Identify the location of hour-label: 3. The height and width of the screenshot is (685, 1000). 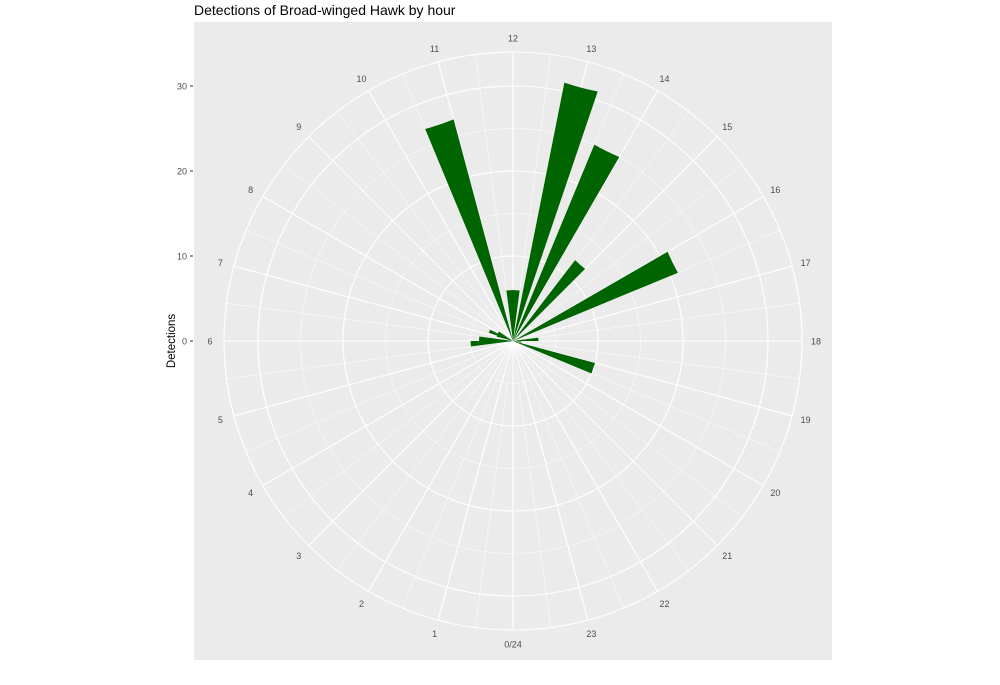
(298, 556).